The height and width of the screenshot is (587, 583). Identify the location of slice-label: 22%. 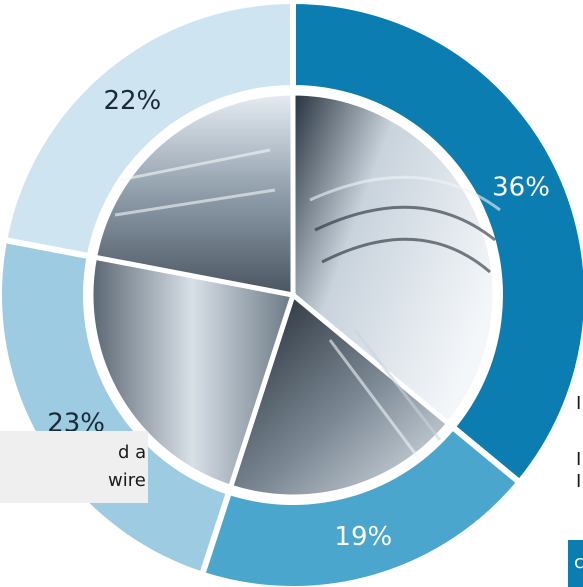
(132, 101).